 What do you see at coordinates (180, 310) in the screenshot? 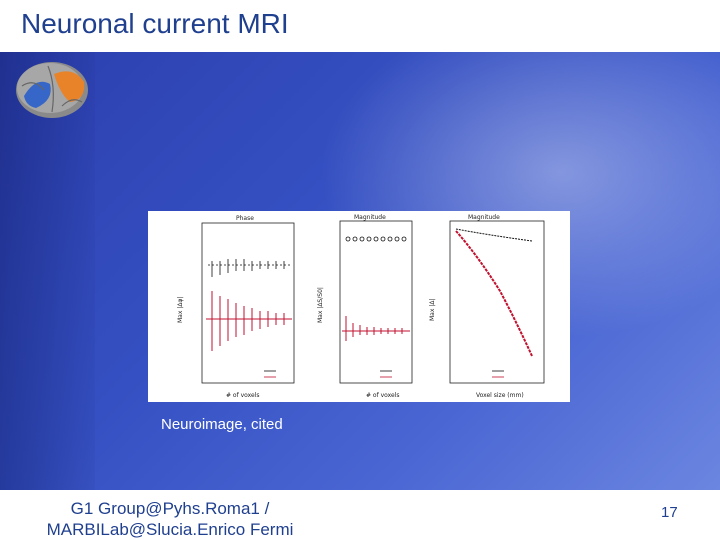
I see `panel-ylabel-phase: Max |Δφ|` at bounding box center [180, 310].